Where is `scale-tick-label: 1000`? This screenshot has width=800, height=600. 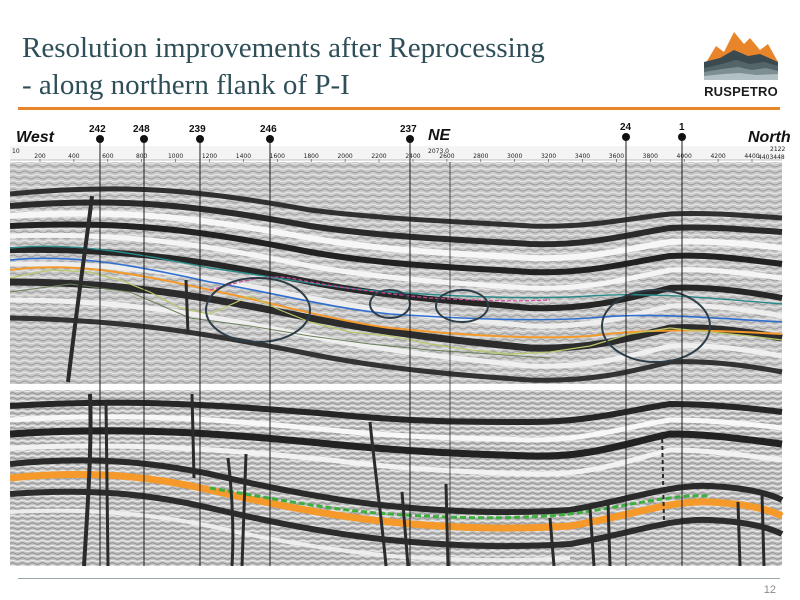 scale-tick-label: 1000 is located at coordinates (175, 156).